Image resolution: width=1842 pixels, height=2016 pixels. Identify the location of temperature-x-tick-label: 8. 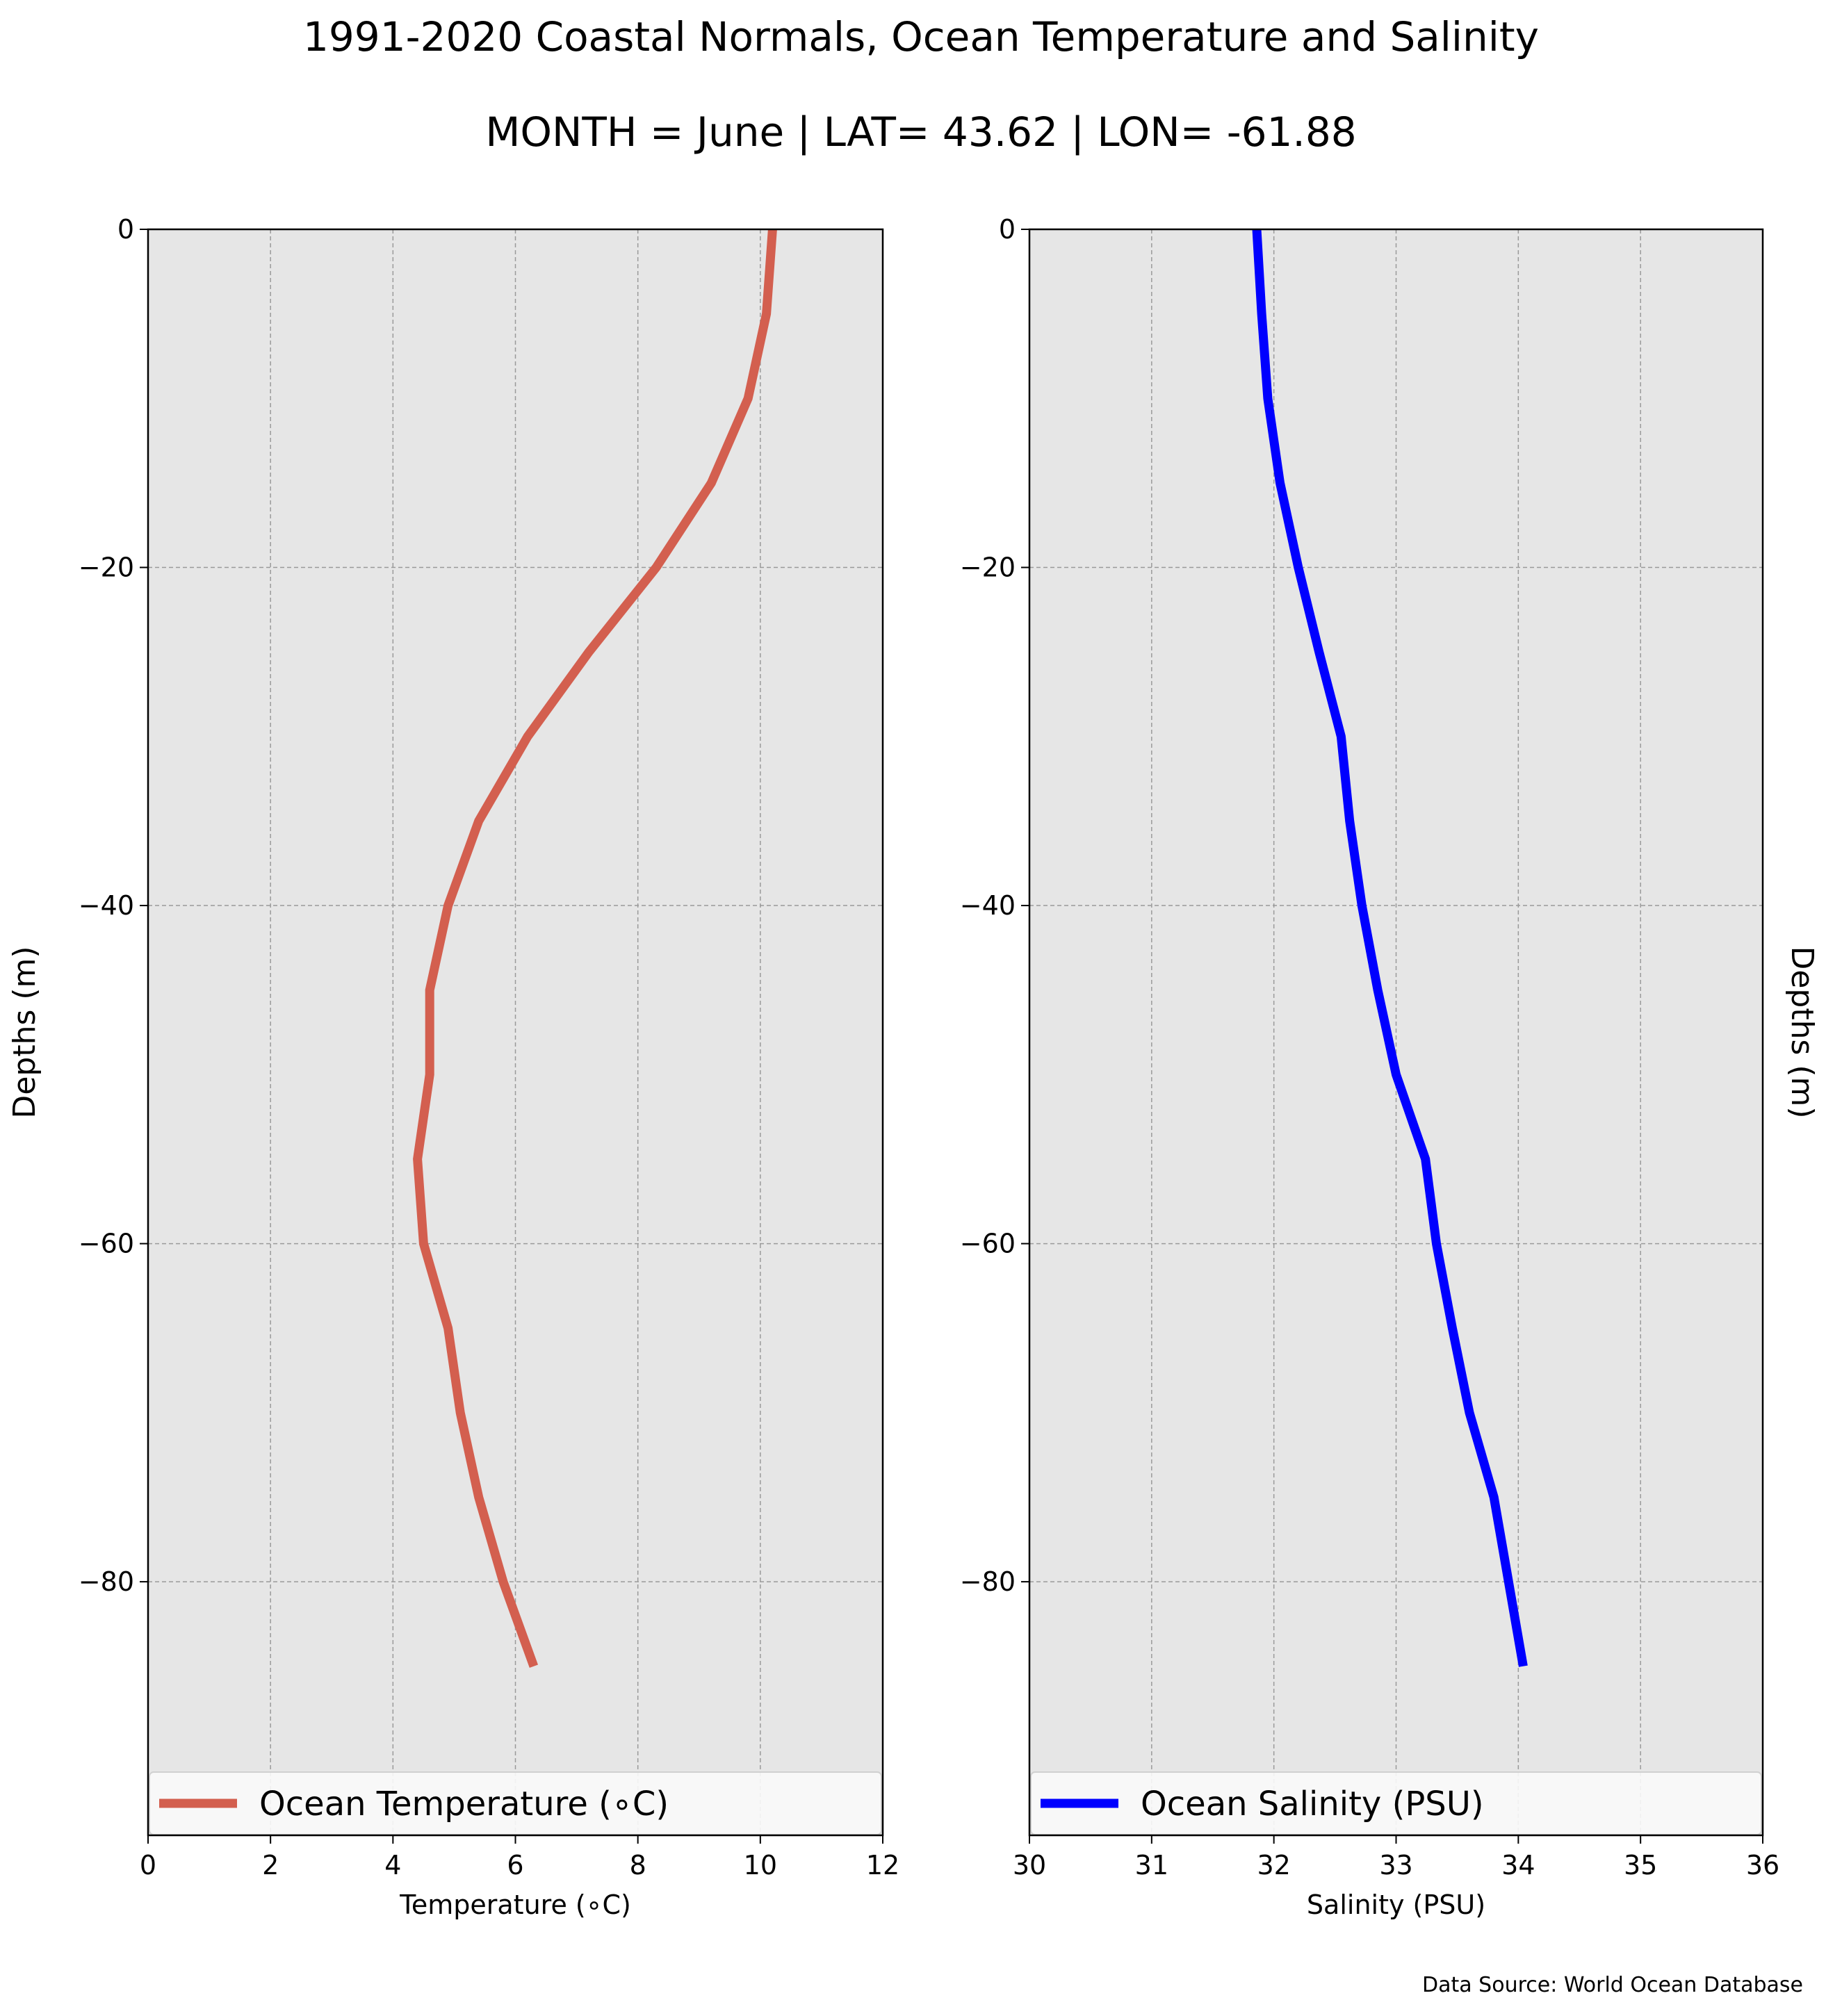
(638, 1865).